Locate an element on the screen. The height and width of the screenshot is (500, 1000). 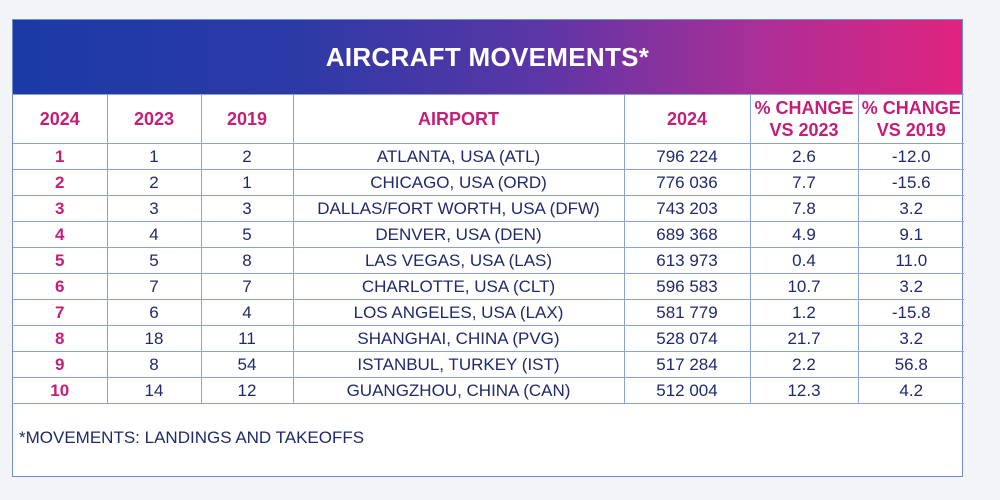
rank-2019-cell: 8 is located at coordinates (247, 260).